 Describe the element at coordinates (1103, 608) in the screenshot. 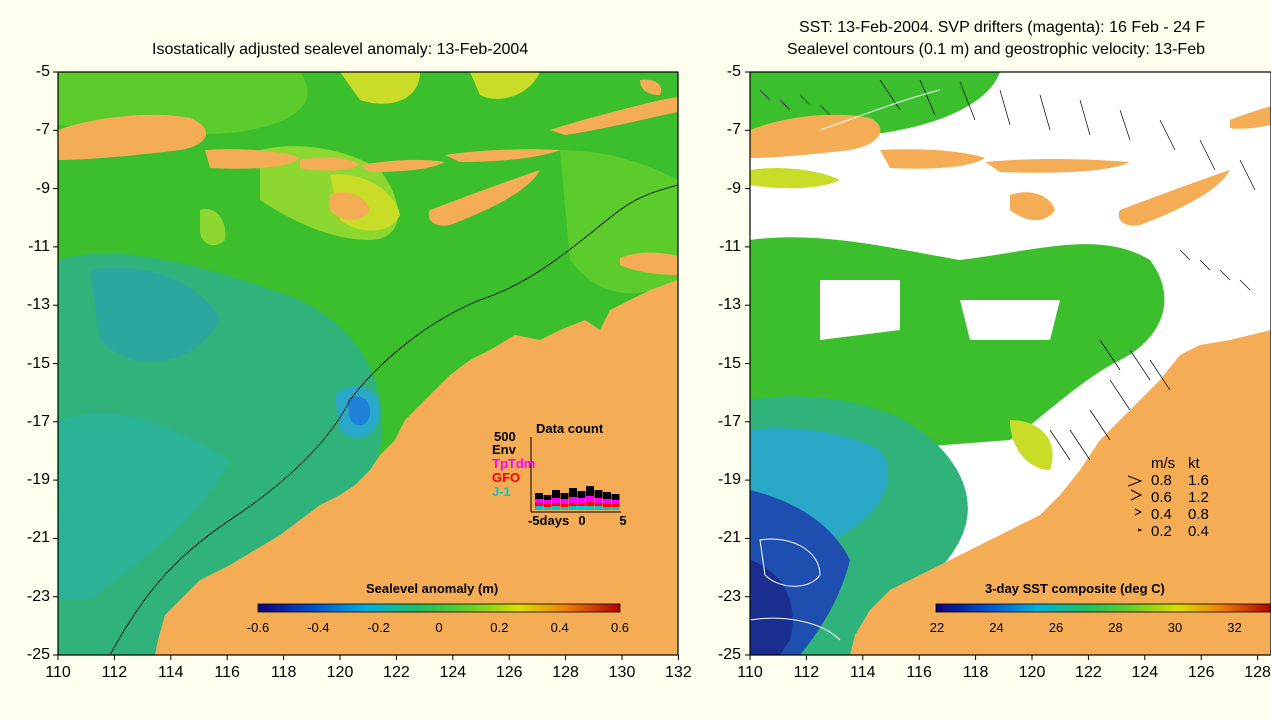

I see `sst-colorbar` at that location.